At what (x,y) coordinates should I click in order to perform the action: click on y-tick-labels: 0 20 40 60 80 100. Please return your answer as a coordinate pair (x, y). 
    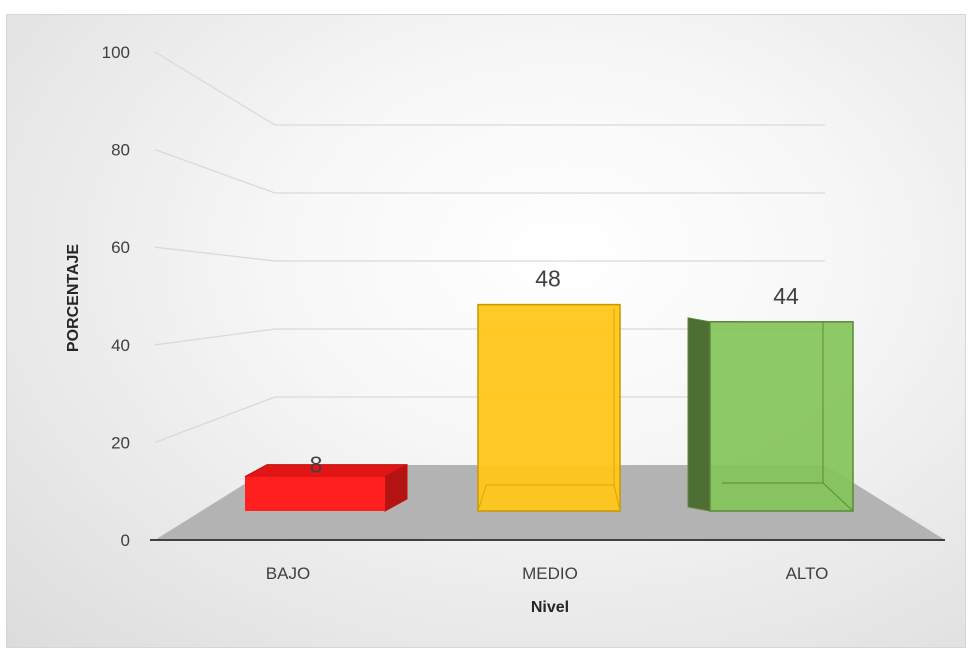
    Looking at the image, I should click on (116, 296).